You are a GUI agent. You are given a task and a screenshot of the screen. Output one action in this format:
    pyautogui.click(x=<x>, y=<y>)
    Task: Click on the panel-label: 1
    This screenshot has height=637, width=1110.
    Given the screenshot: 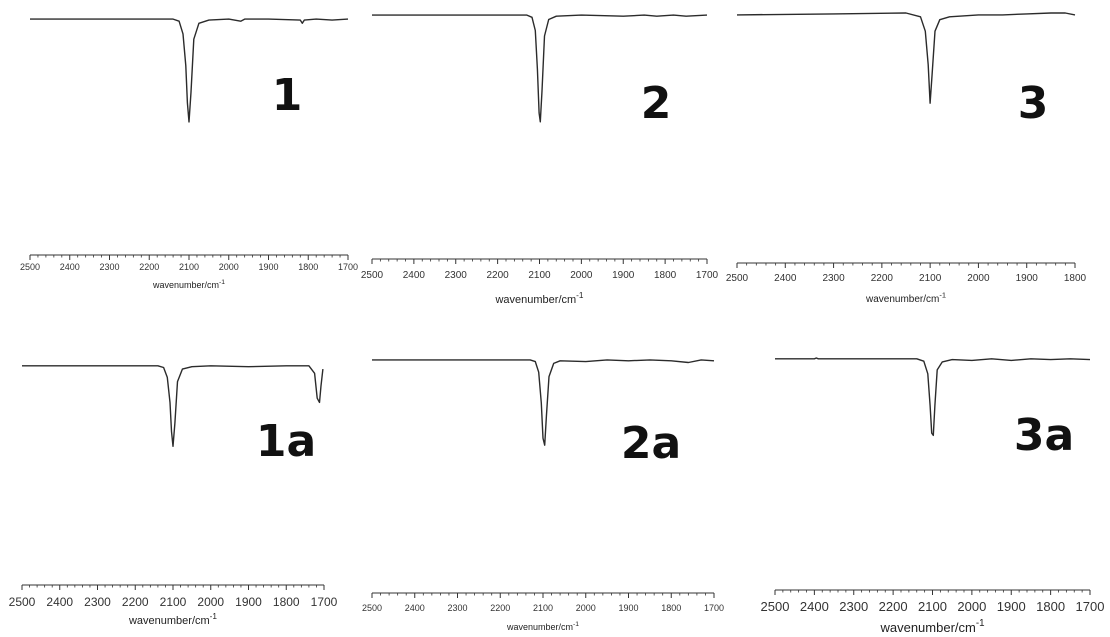 What is the action you would take?
    pyautogui.click(x=287, y=95)
    